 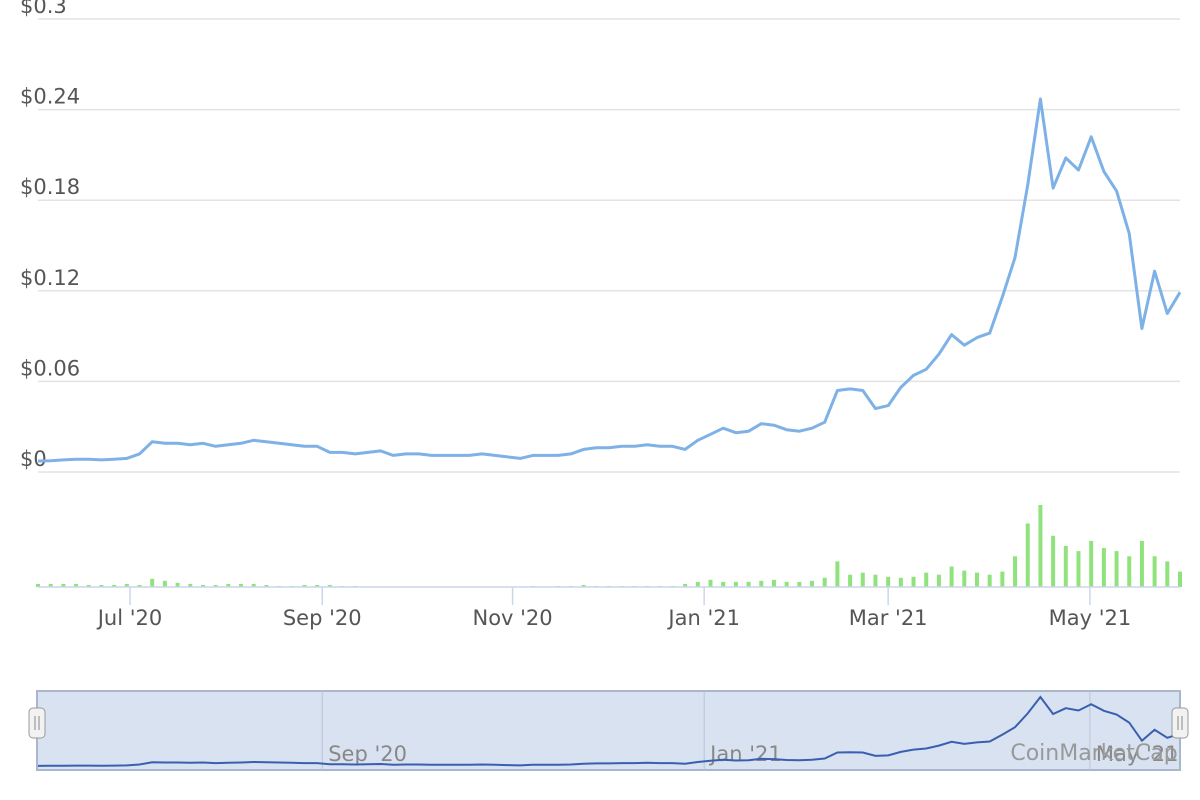 What do you see at coordinates (129, 618) in the screenshot?
I see `x-tick-label: Jul '20` at bounding box center [129, 618].